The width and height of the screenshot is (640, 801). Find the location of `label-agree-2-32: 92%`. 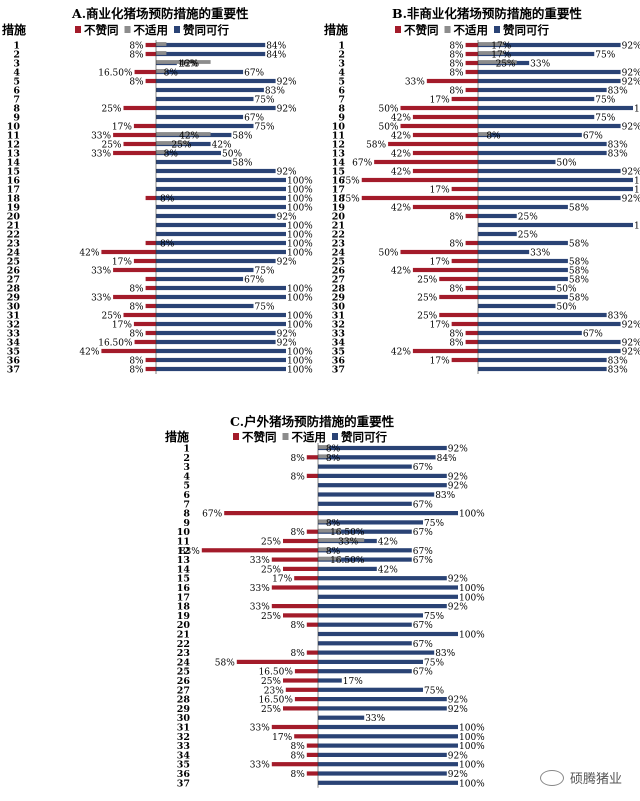

label-agree-2-32: 92% is located at coordinates (631, 326).